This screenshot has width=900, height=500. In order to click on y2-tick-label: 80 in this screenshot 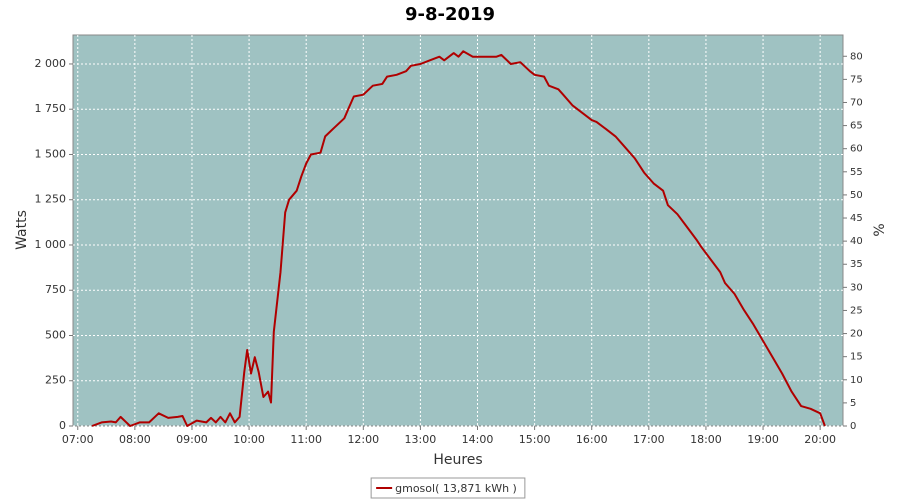, I will do `click(856, 56)`.